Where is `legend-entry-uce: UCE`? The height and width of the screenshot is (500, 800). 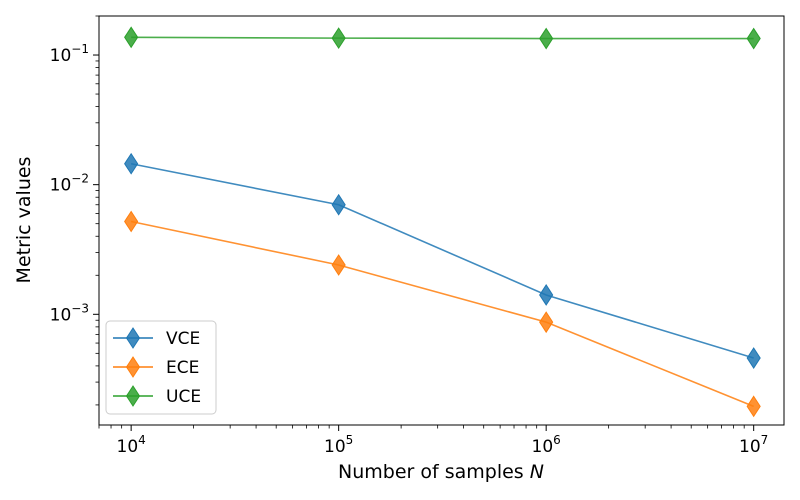 legend-entry-uce: UCE is located at coordinates (157, 396).